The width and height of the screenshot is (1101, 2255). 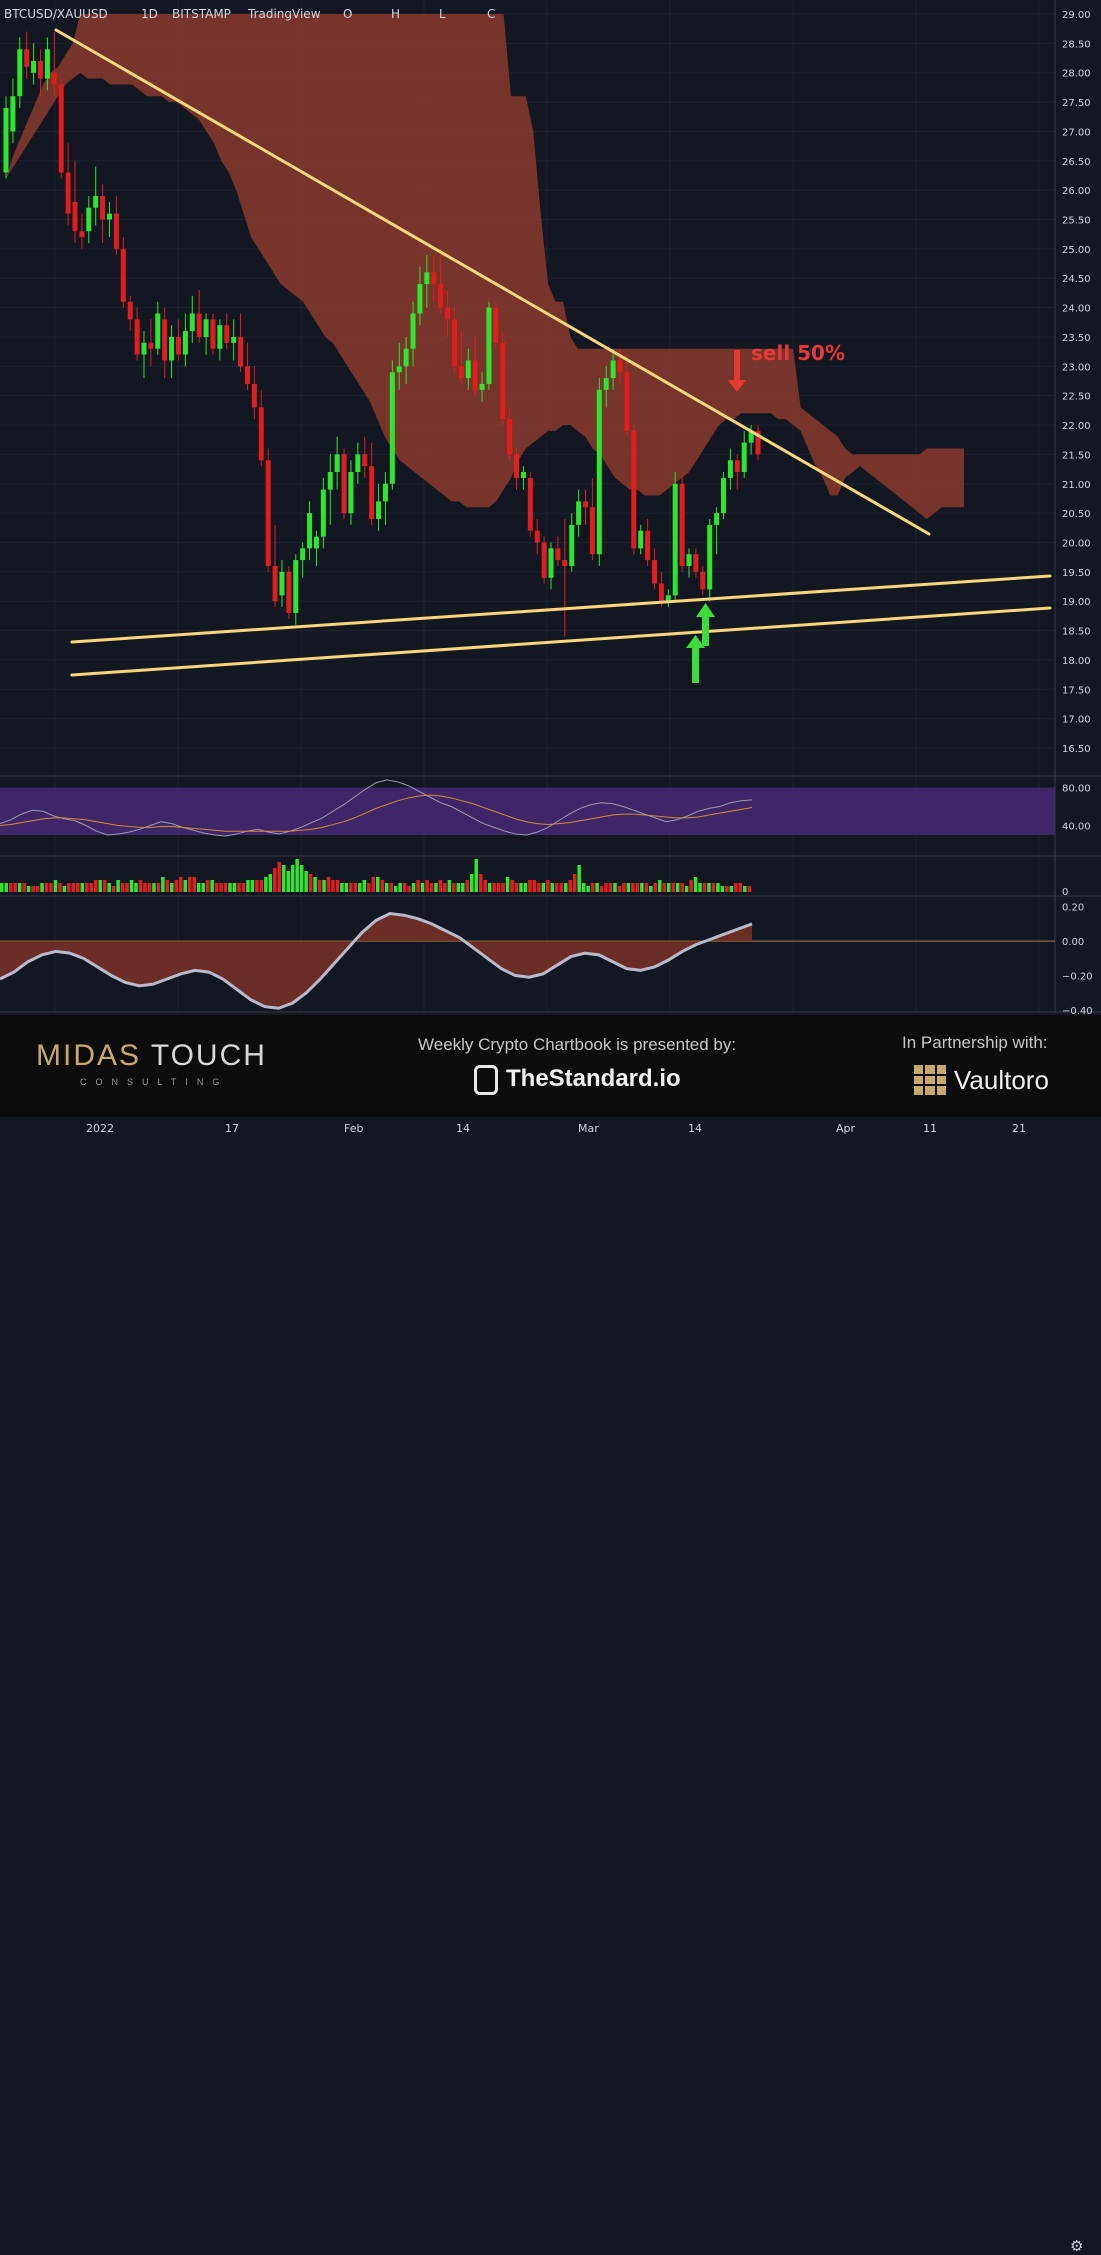 What do you see at coordinates (154, 1082) in the screenshot?
I see `consulting-tagline: CONSULTING` at bounding box center [154, 1082].